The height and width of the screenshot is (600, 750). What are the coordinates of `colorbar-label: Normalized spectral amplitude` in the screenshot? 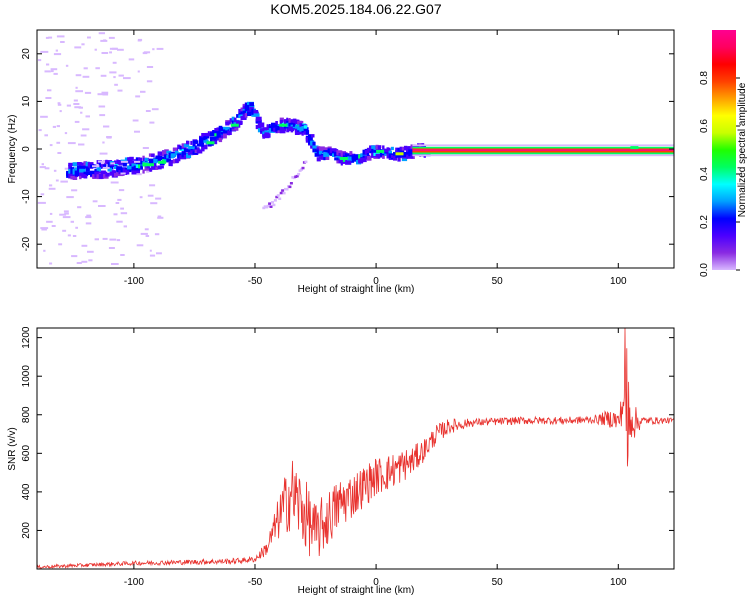 It's located at (742, 149).